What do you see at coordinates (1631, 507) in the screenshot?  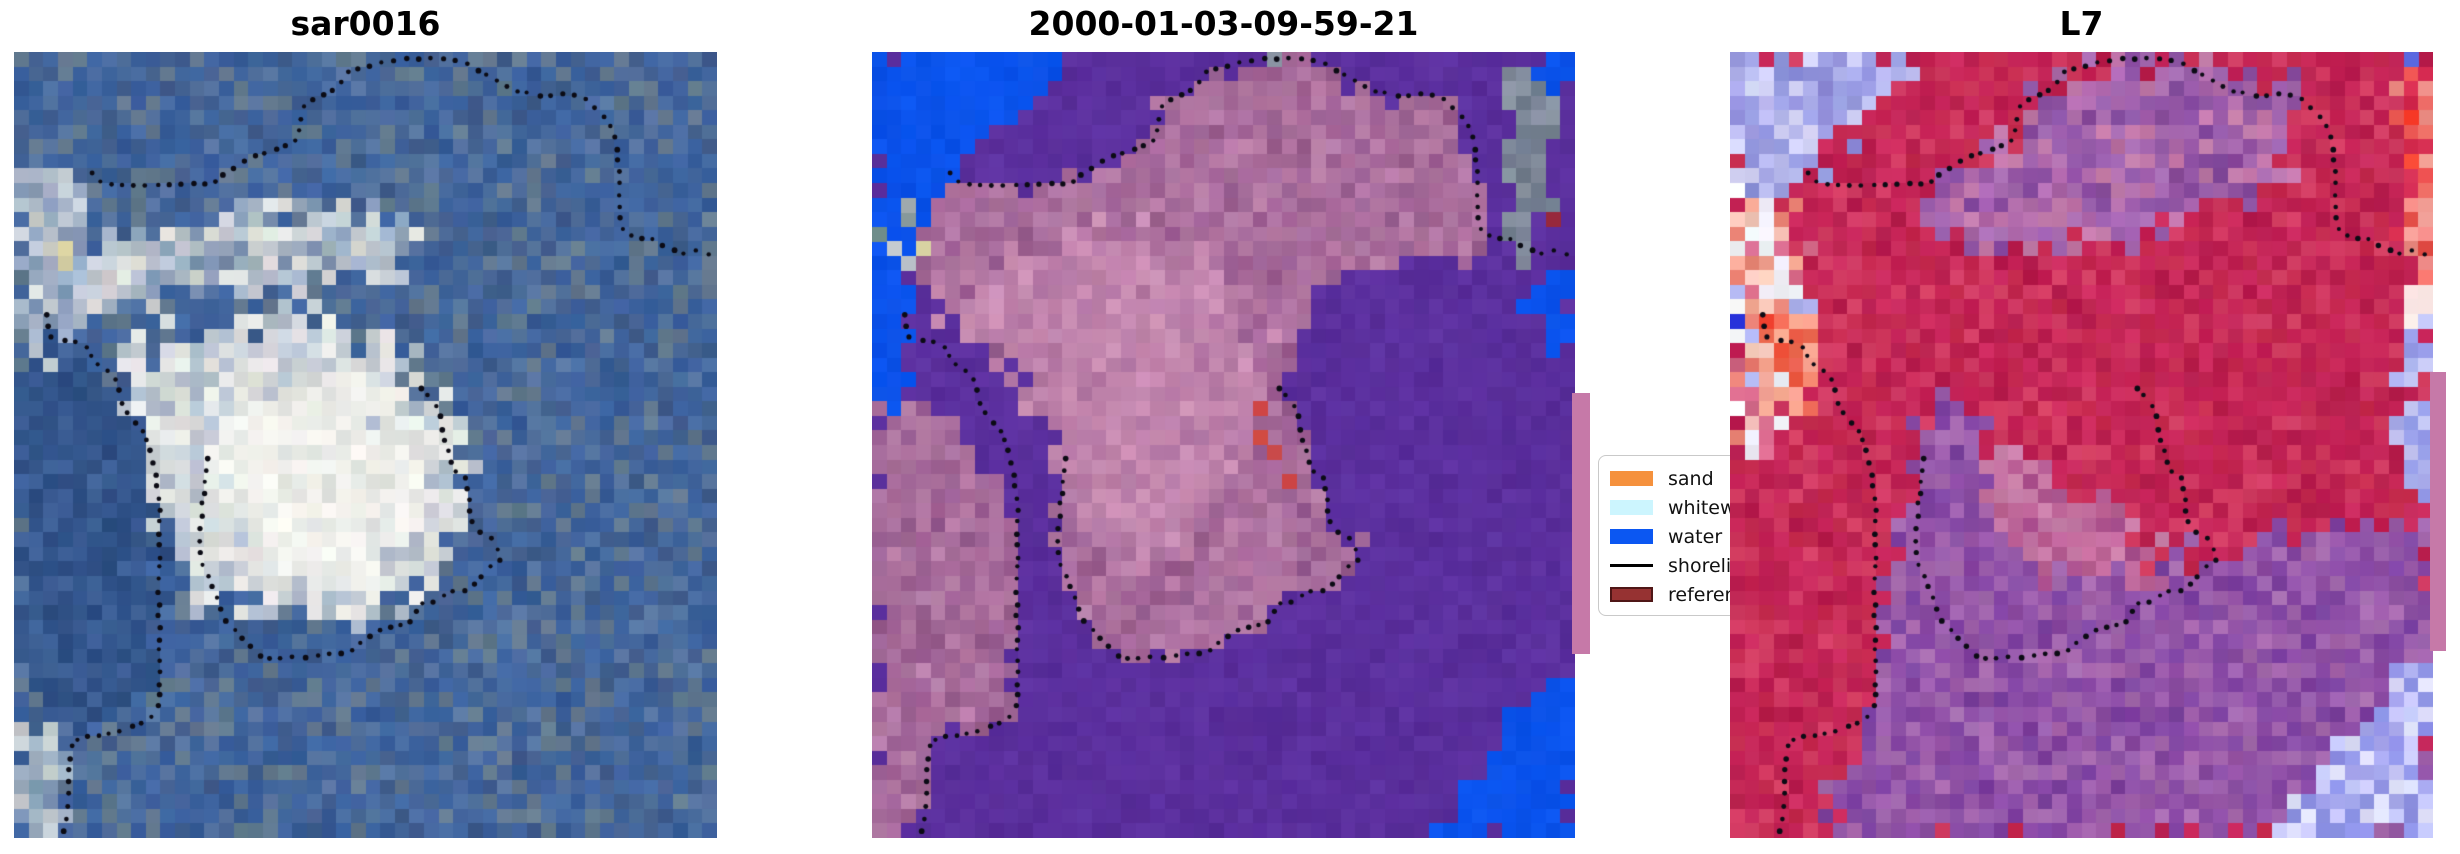 I see `legend-swatch-whitewater` at bounding box center [1631, 507].